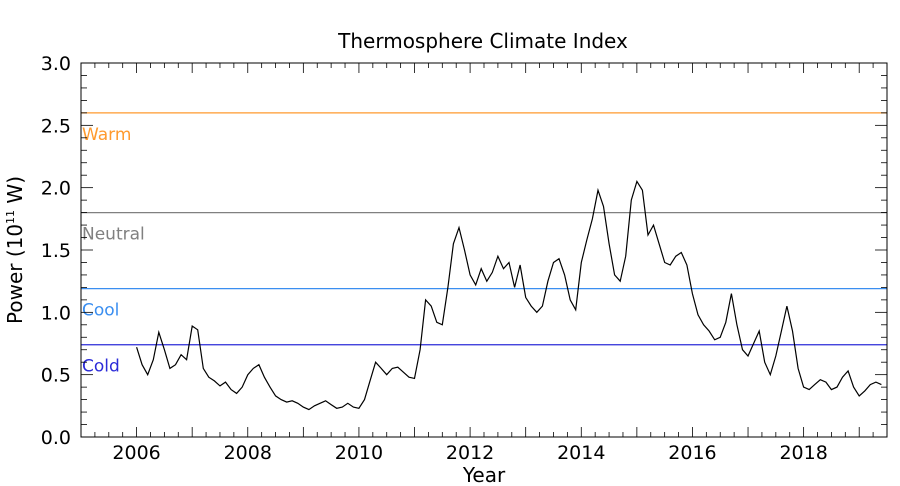 The height and width of the screenshot is (486, 900). I want to click on x-tick-label: 2018, so click(803, 453).